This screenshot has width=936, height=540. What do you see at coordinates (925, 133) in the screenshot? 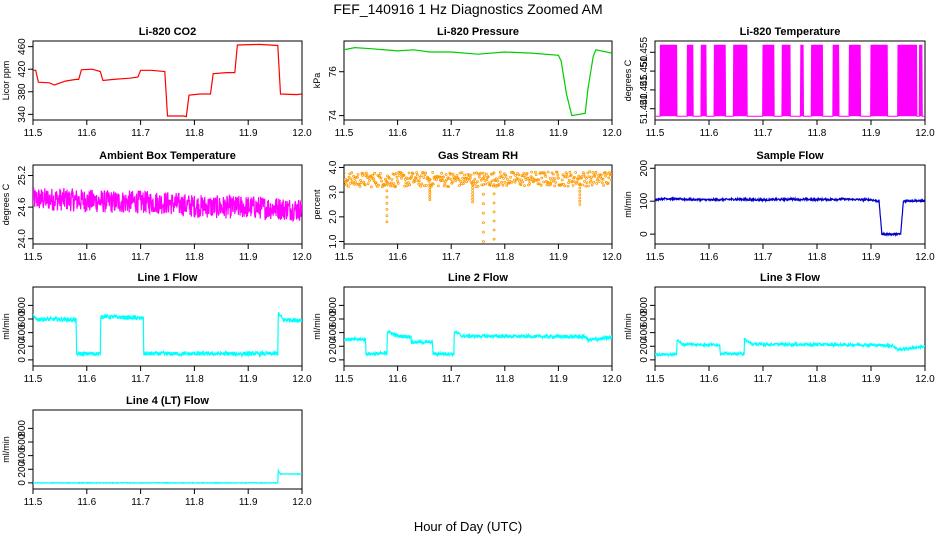
I see `x-tick-label: 12.0` at bounding box center [925, 133].